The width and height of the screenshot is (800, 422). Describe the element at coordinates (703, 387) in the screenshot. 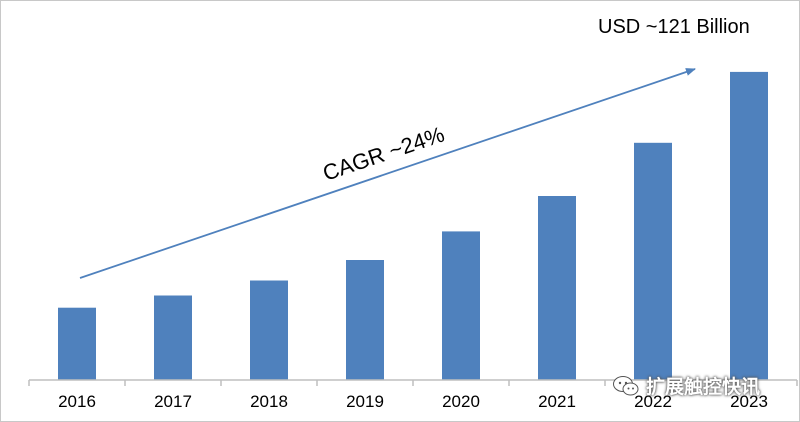

I see `watermark-text: 扩展触控快讯` at that location.